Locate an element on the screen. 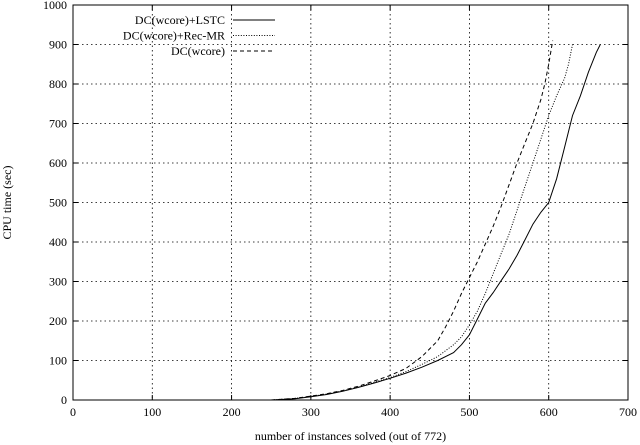 This screenshot has width=640, height=445. x-tick-label: 600 is located at coordinates (549, 412).